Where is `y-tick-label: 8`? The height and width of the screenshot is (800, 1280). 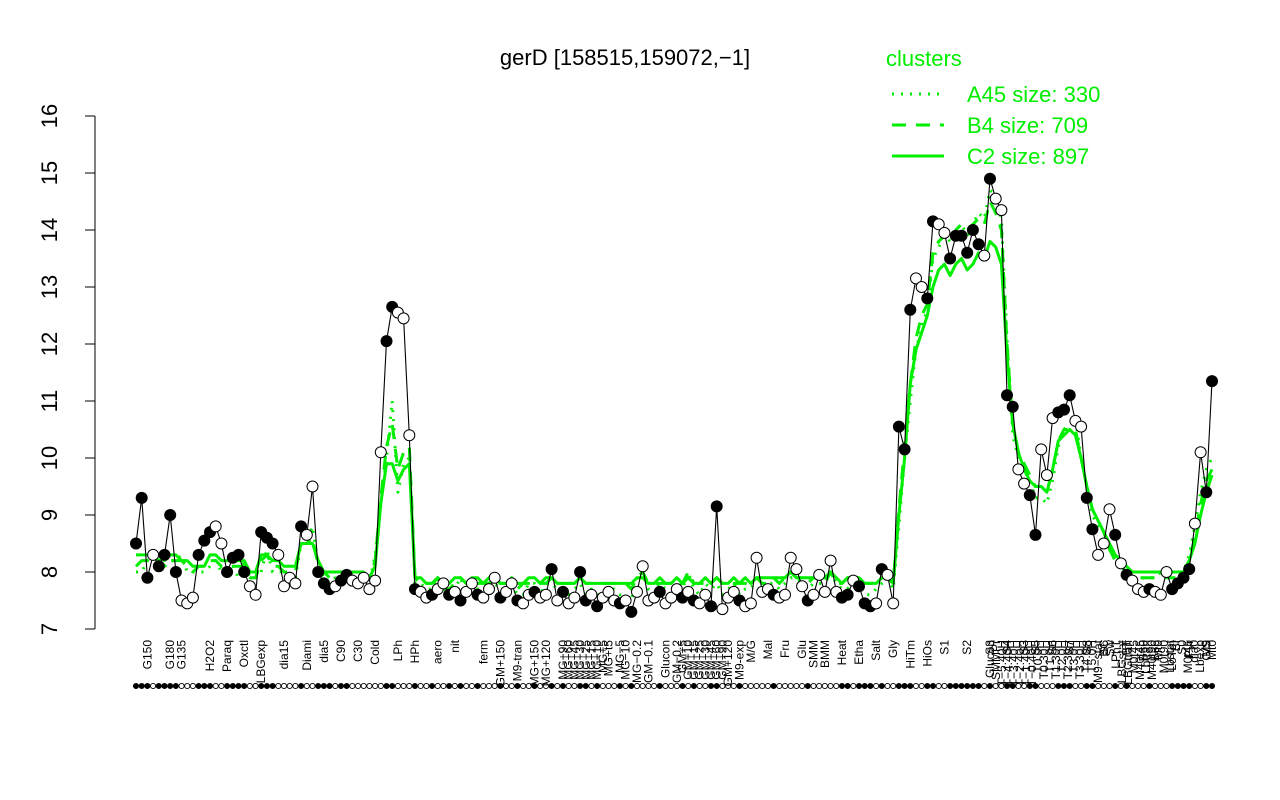
y-tick-label: 8 is located at coordinates (49, 572).